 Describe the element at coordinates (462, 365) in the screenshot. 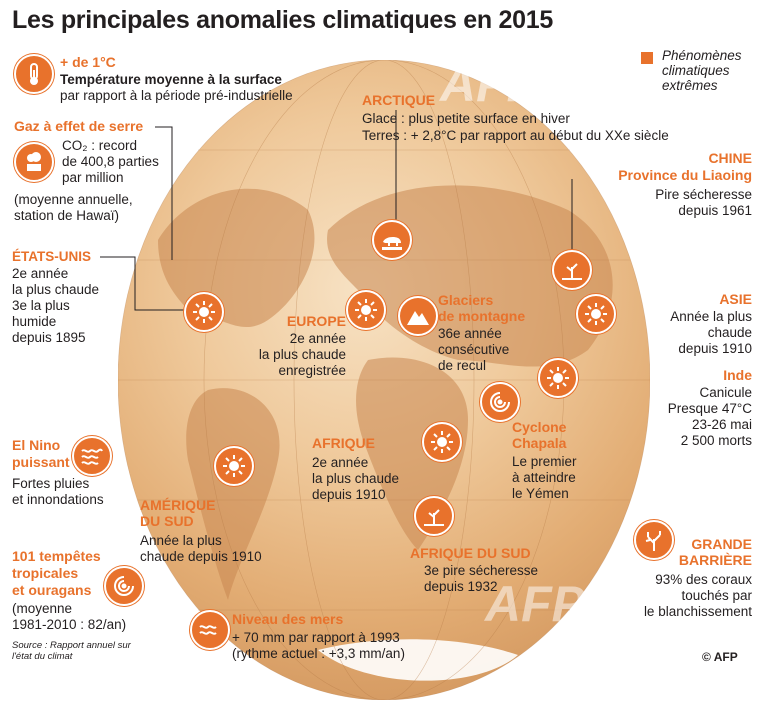

I see `glaciers-line: de recul` at that location.